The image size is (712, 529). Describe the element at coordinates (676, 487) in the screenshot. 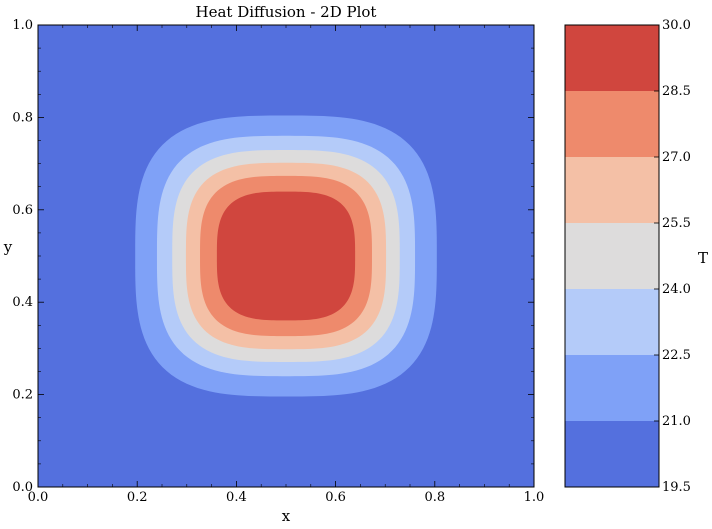

I see `colorbar-tick-label: 19.5` at that location.